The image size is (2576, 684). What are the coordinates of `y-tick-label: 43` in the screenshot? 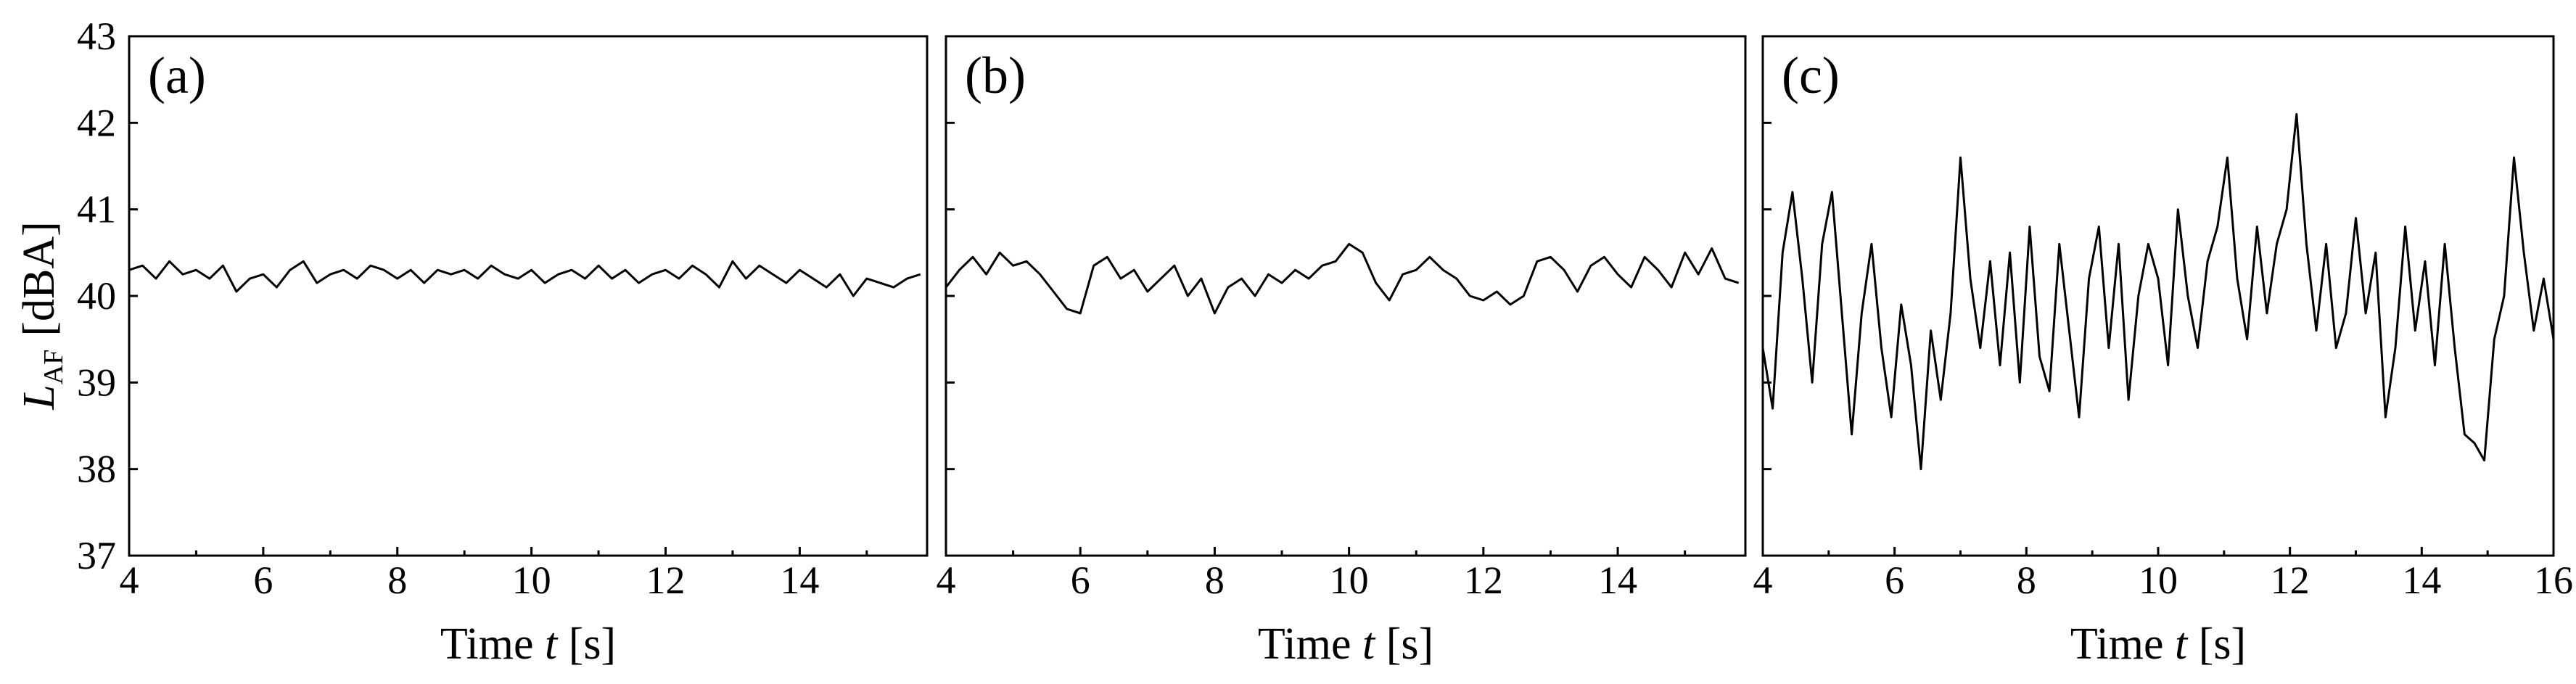 It's located at (96, 36).